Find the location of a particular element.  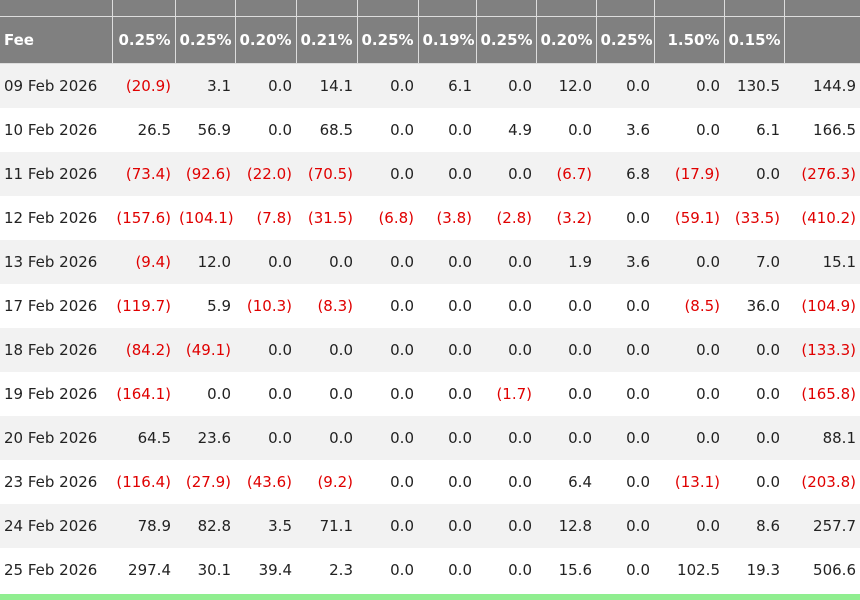

flow-cell: 23.6 is located at coordinates (205, 438).